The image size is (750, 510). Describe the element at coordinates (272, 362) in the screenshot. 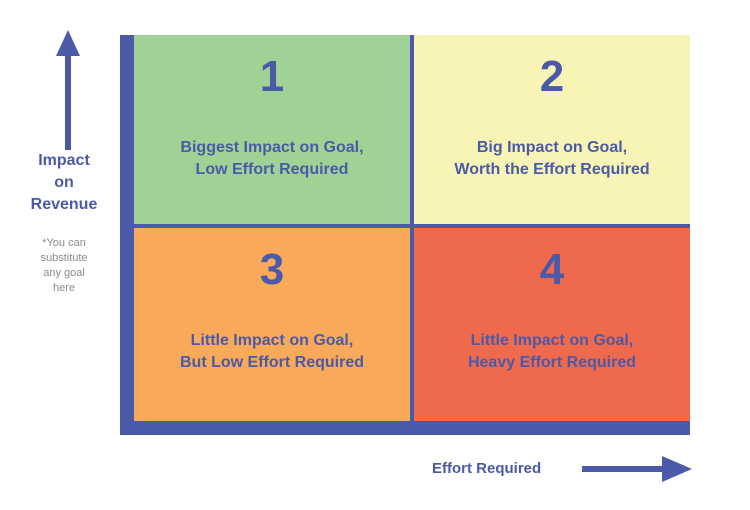

I see `quadrant-3-line-2: But Low Effort Required` at that location.